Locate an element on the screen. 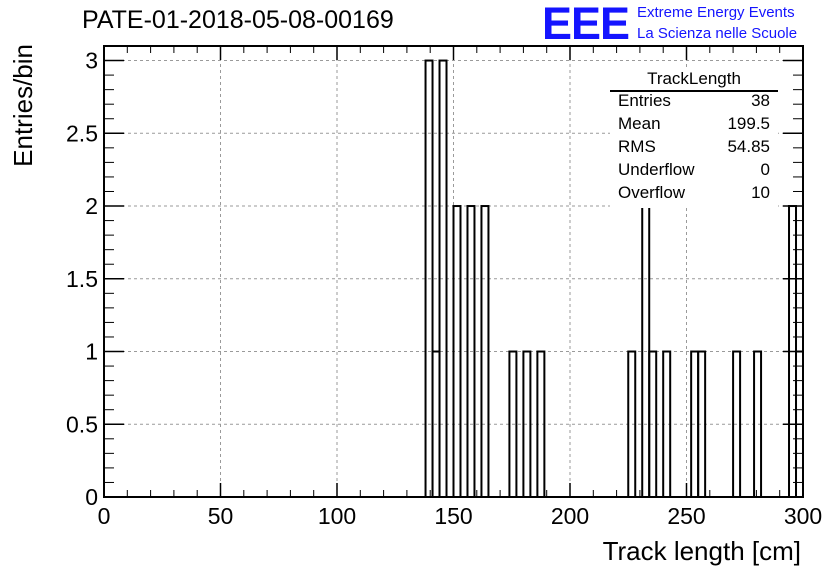  stats-key: RMS is located at coordinates (637, 146).